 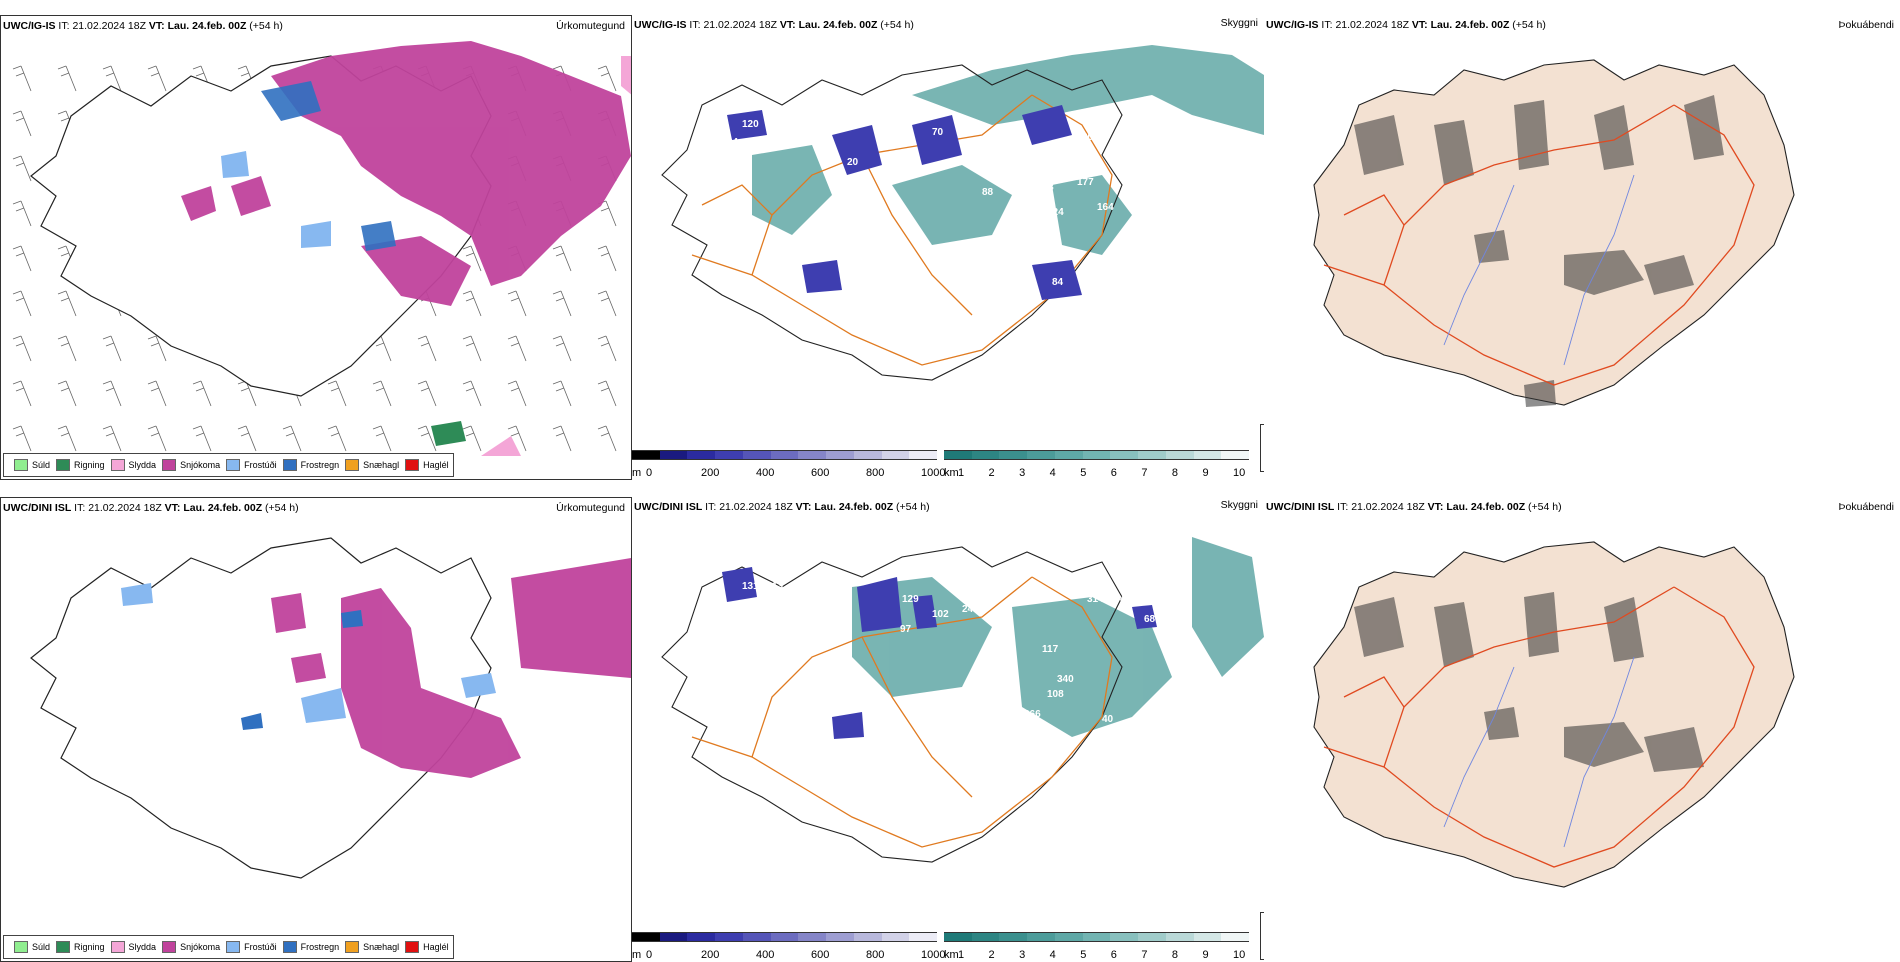 I want to click on cloudbase-label: 195, so click(x=1180, y=187).